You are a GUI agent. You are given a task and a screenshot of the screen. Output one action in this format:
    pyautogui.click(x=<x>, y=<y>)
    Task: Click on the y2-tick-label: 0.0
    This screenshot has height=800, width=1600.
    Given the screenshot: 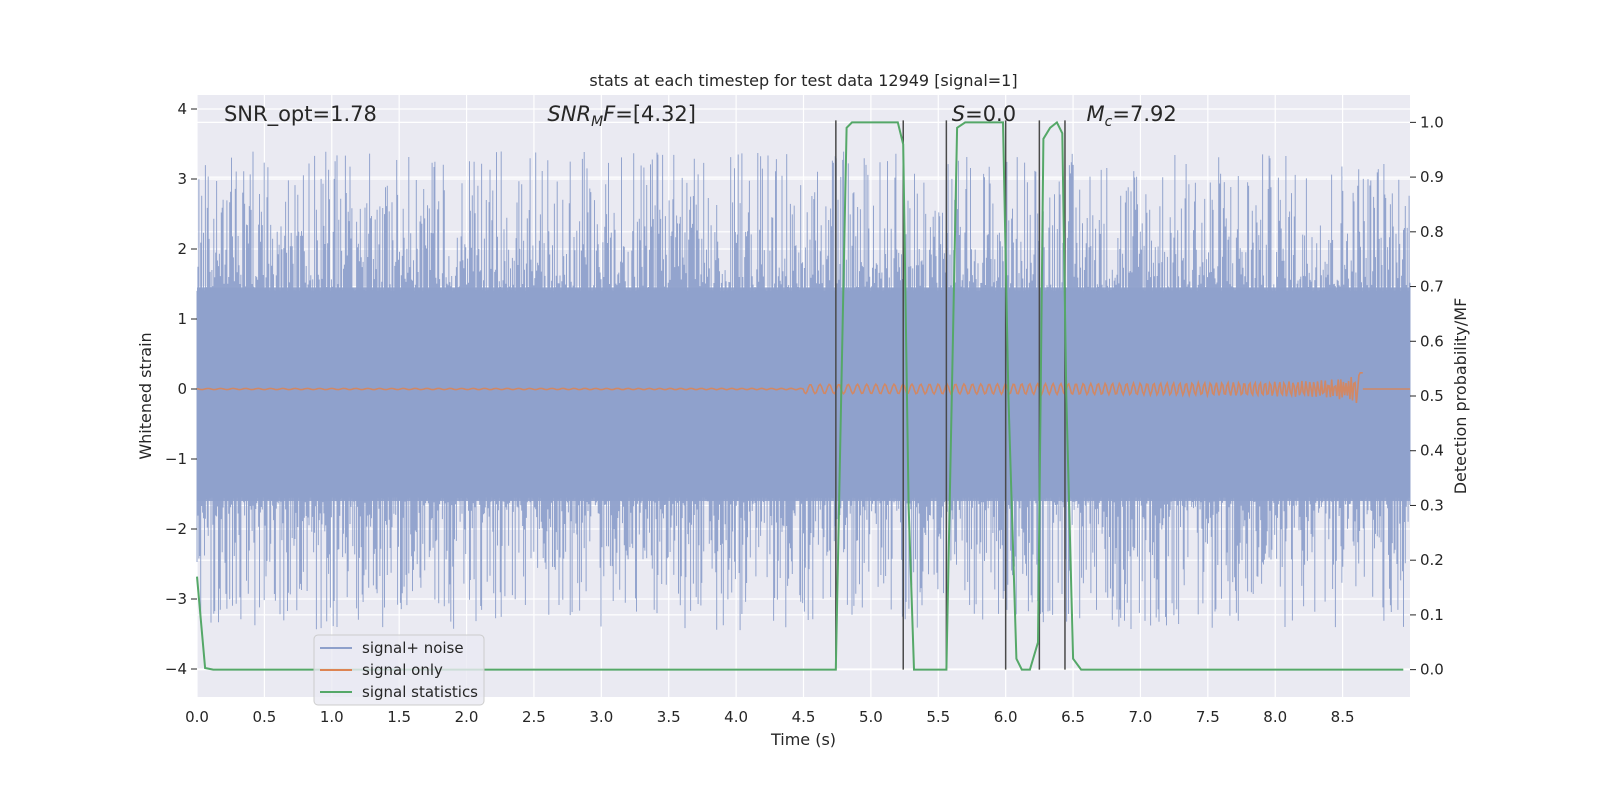 What is the action you would take?
    pyautogui.click(x=1432, y=670)
    